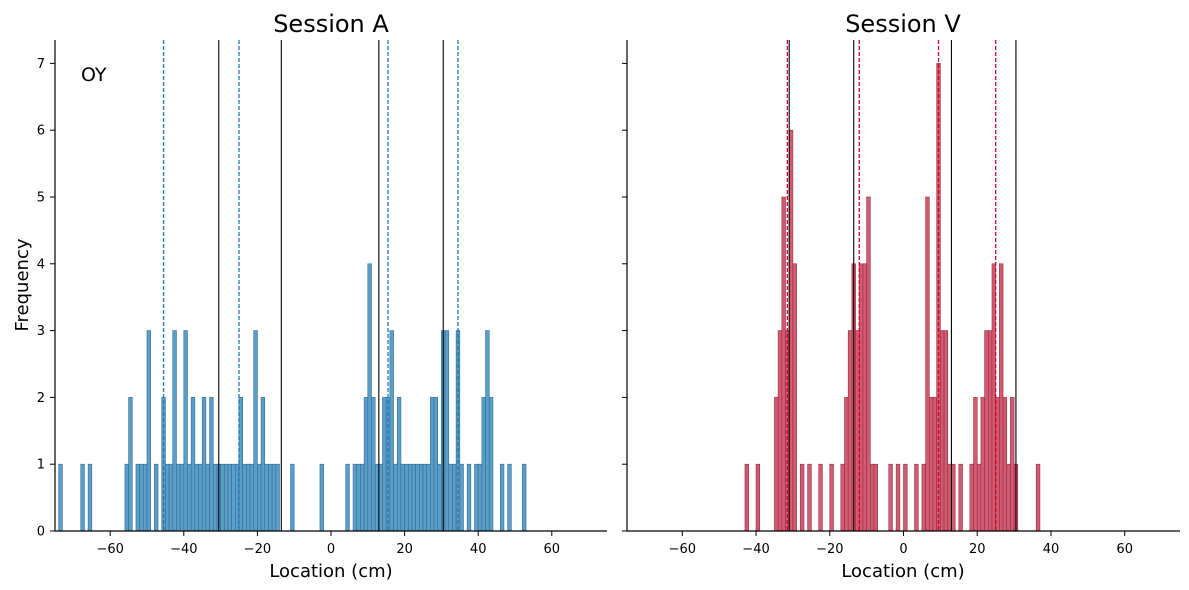 The image size is (1189, 590). What do you see at coordinates (41, 64) in the screenshot?
I see `y-tick-label: 7` at bounding box center [41, 64].